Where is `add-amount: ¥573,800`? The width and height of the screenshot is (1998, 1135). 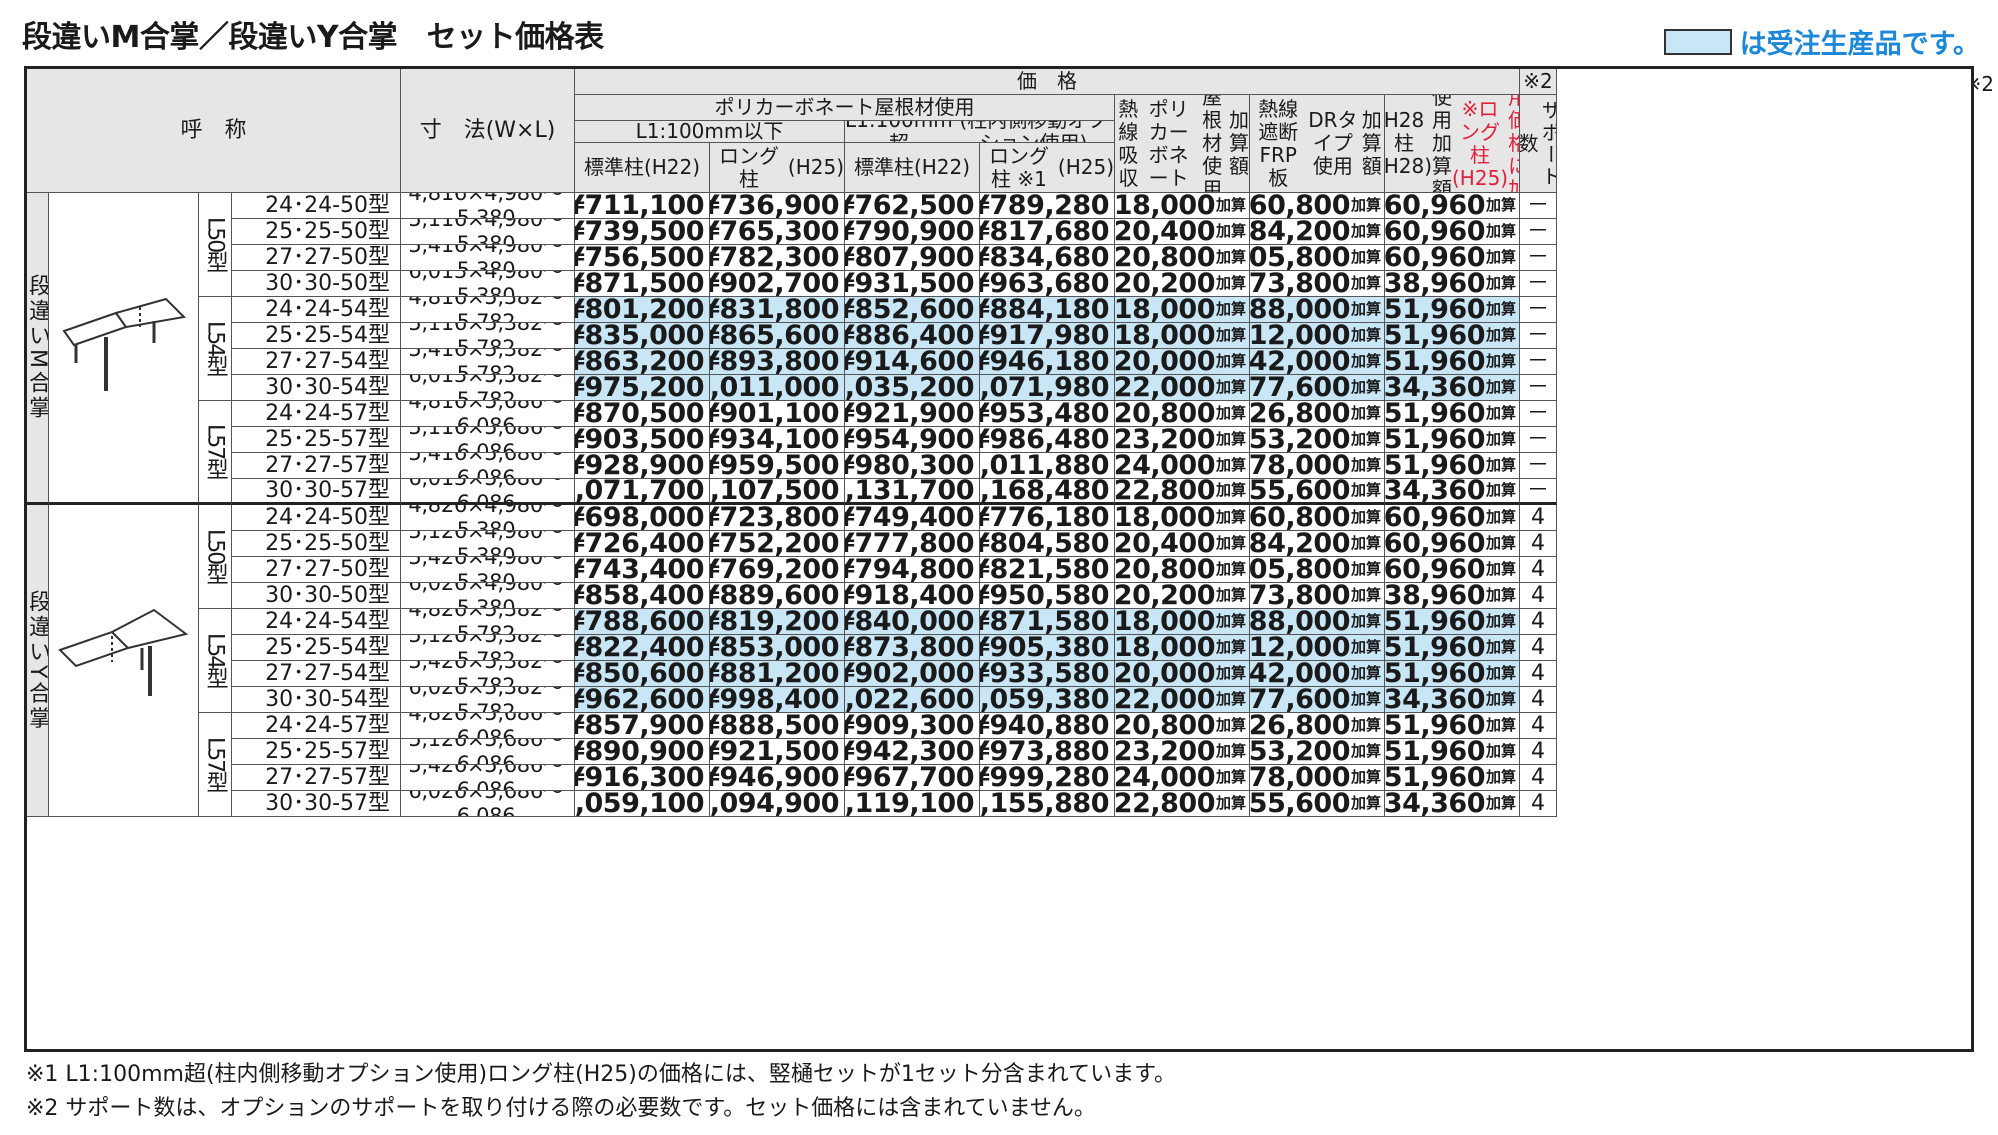 add-amount: ¥573,800 is located at coordinates (1300, 284).